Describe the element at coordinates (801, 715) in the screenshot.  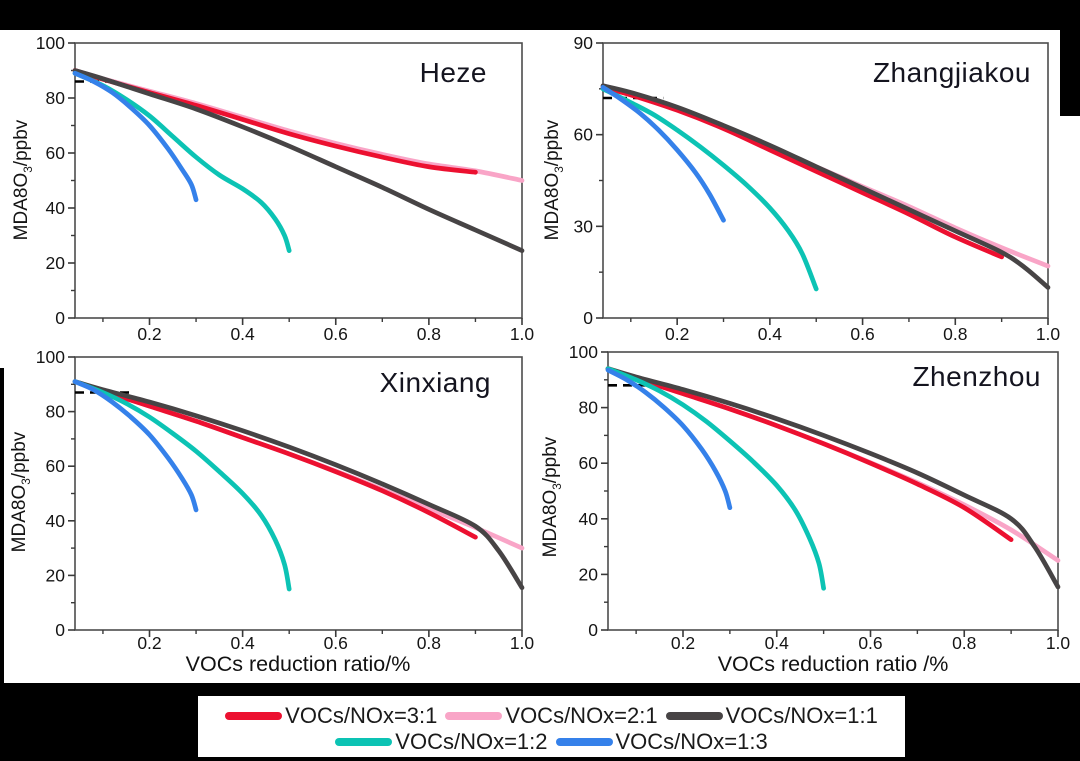
I see `legend-label: VOCs/NOx=1:1` at that location.